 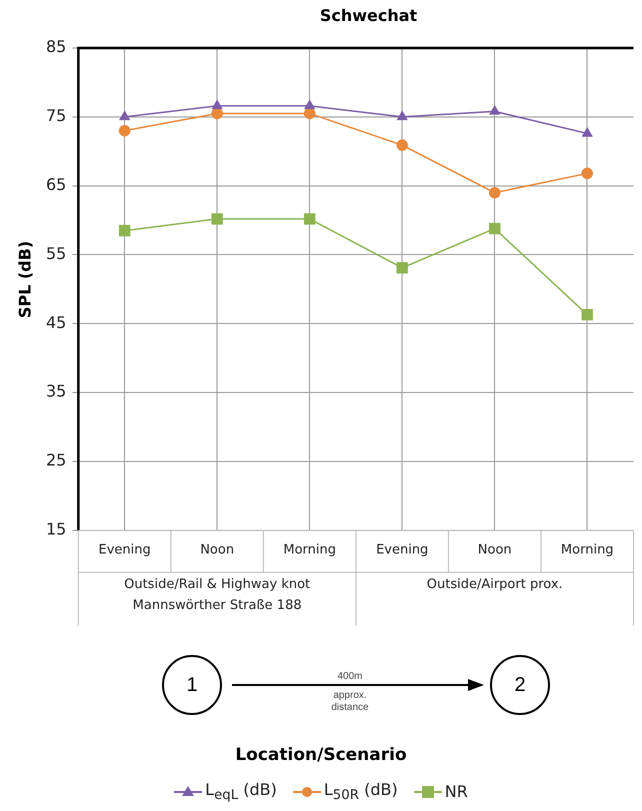 I want to click on circle-icon: 2, so click(x=520, y=685).